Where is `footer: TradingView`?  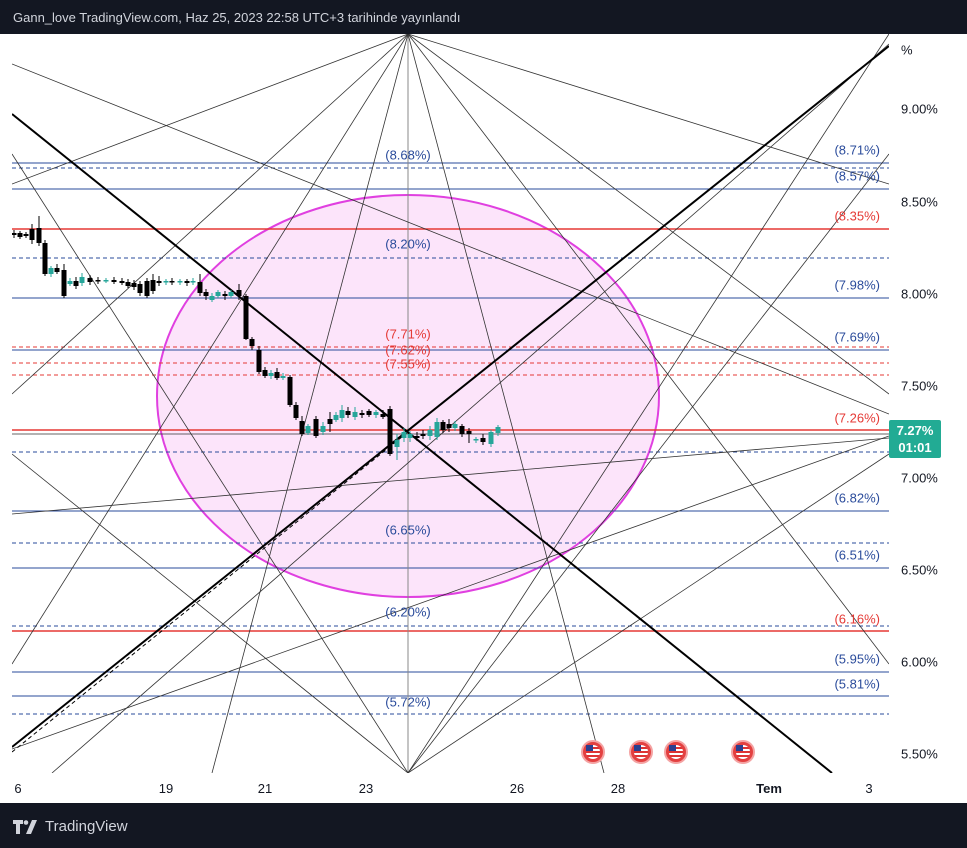 footer: TradingView is located at coordinates (483, 825).